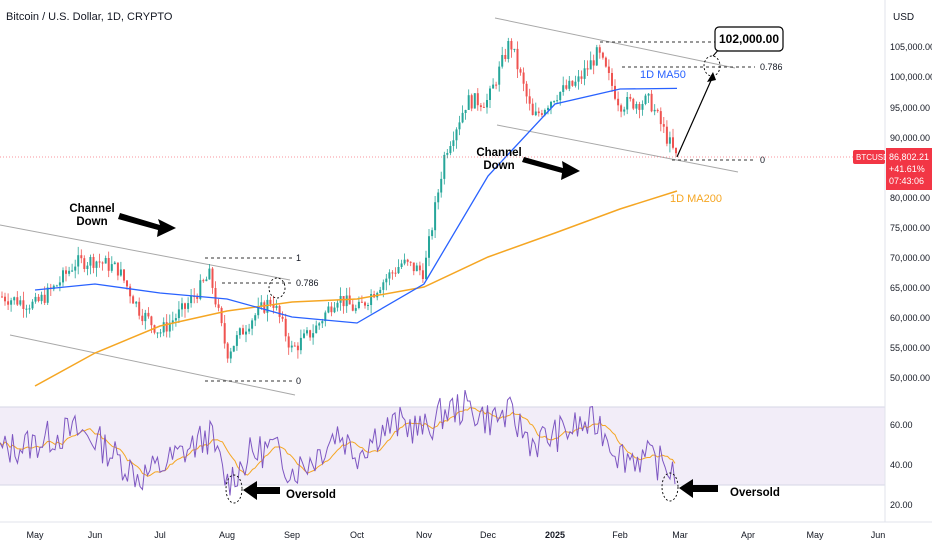 The image size is (932, 550). What do you see at coordinates (277, 288) in the screenshot?
I see `left-fib-circle` at bounding box center [277, 288].